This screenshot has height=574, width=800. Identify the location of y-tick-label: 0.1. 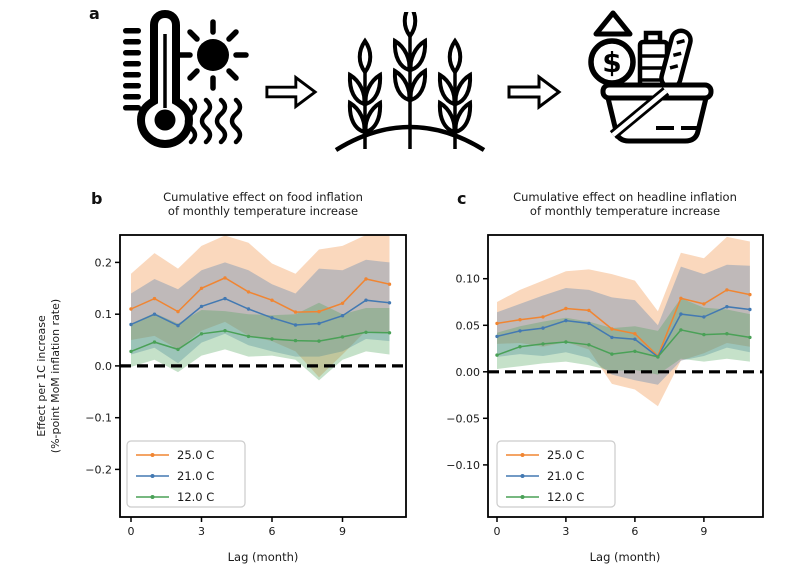
(104, 314).